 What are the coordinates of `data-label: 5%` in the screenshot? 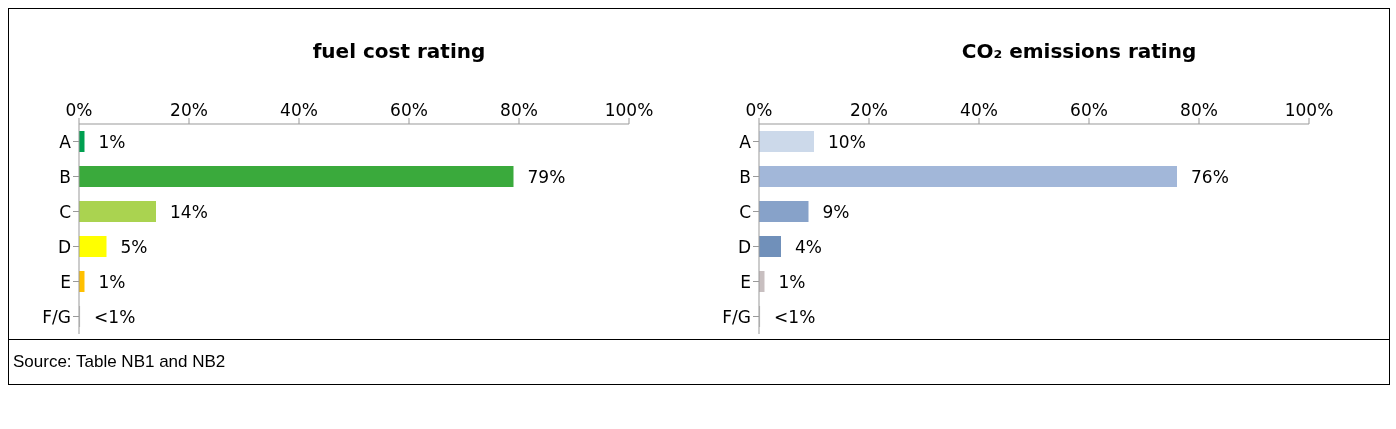 It's located at (134, 246).